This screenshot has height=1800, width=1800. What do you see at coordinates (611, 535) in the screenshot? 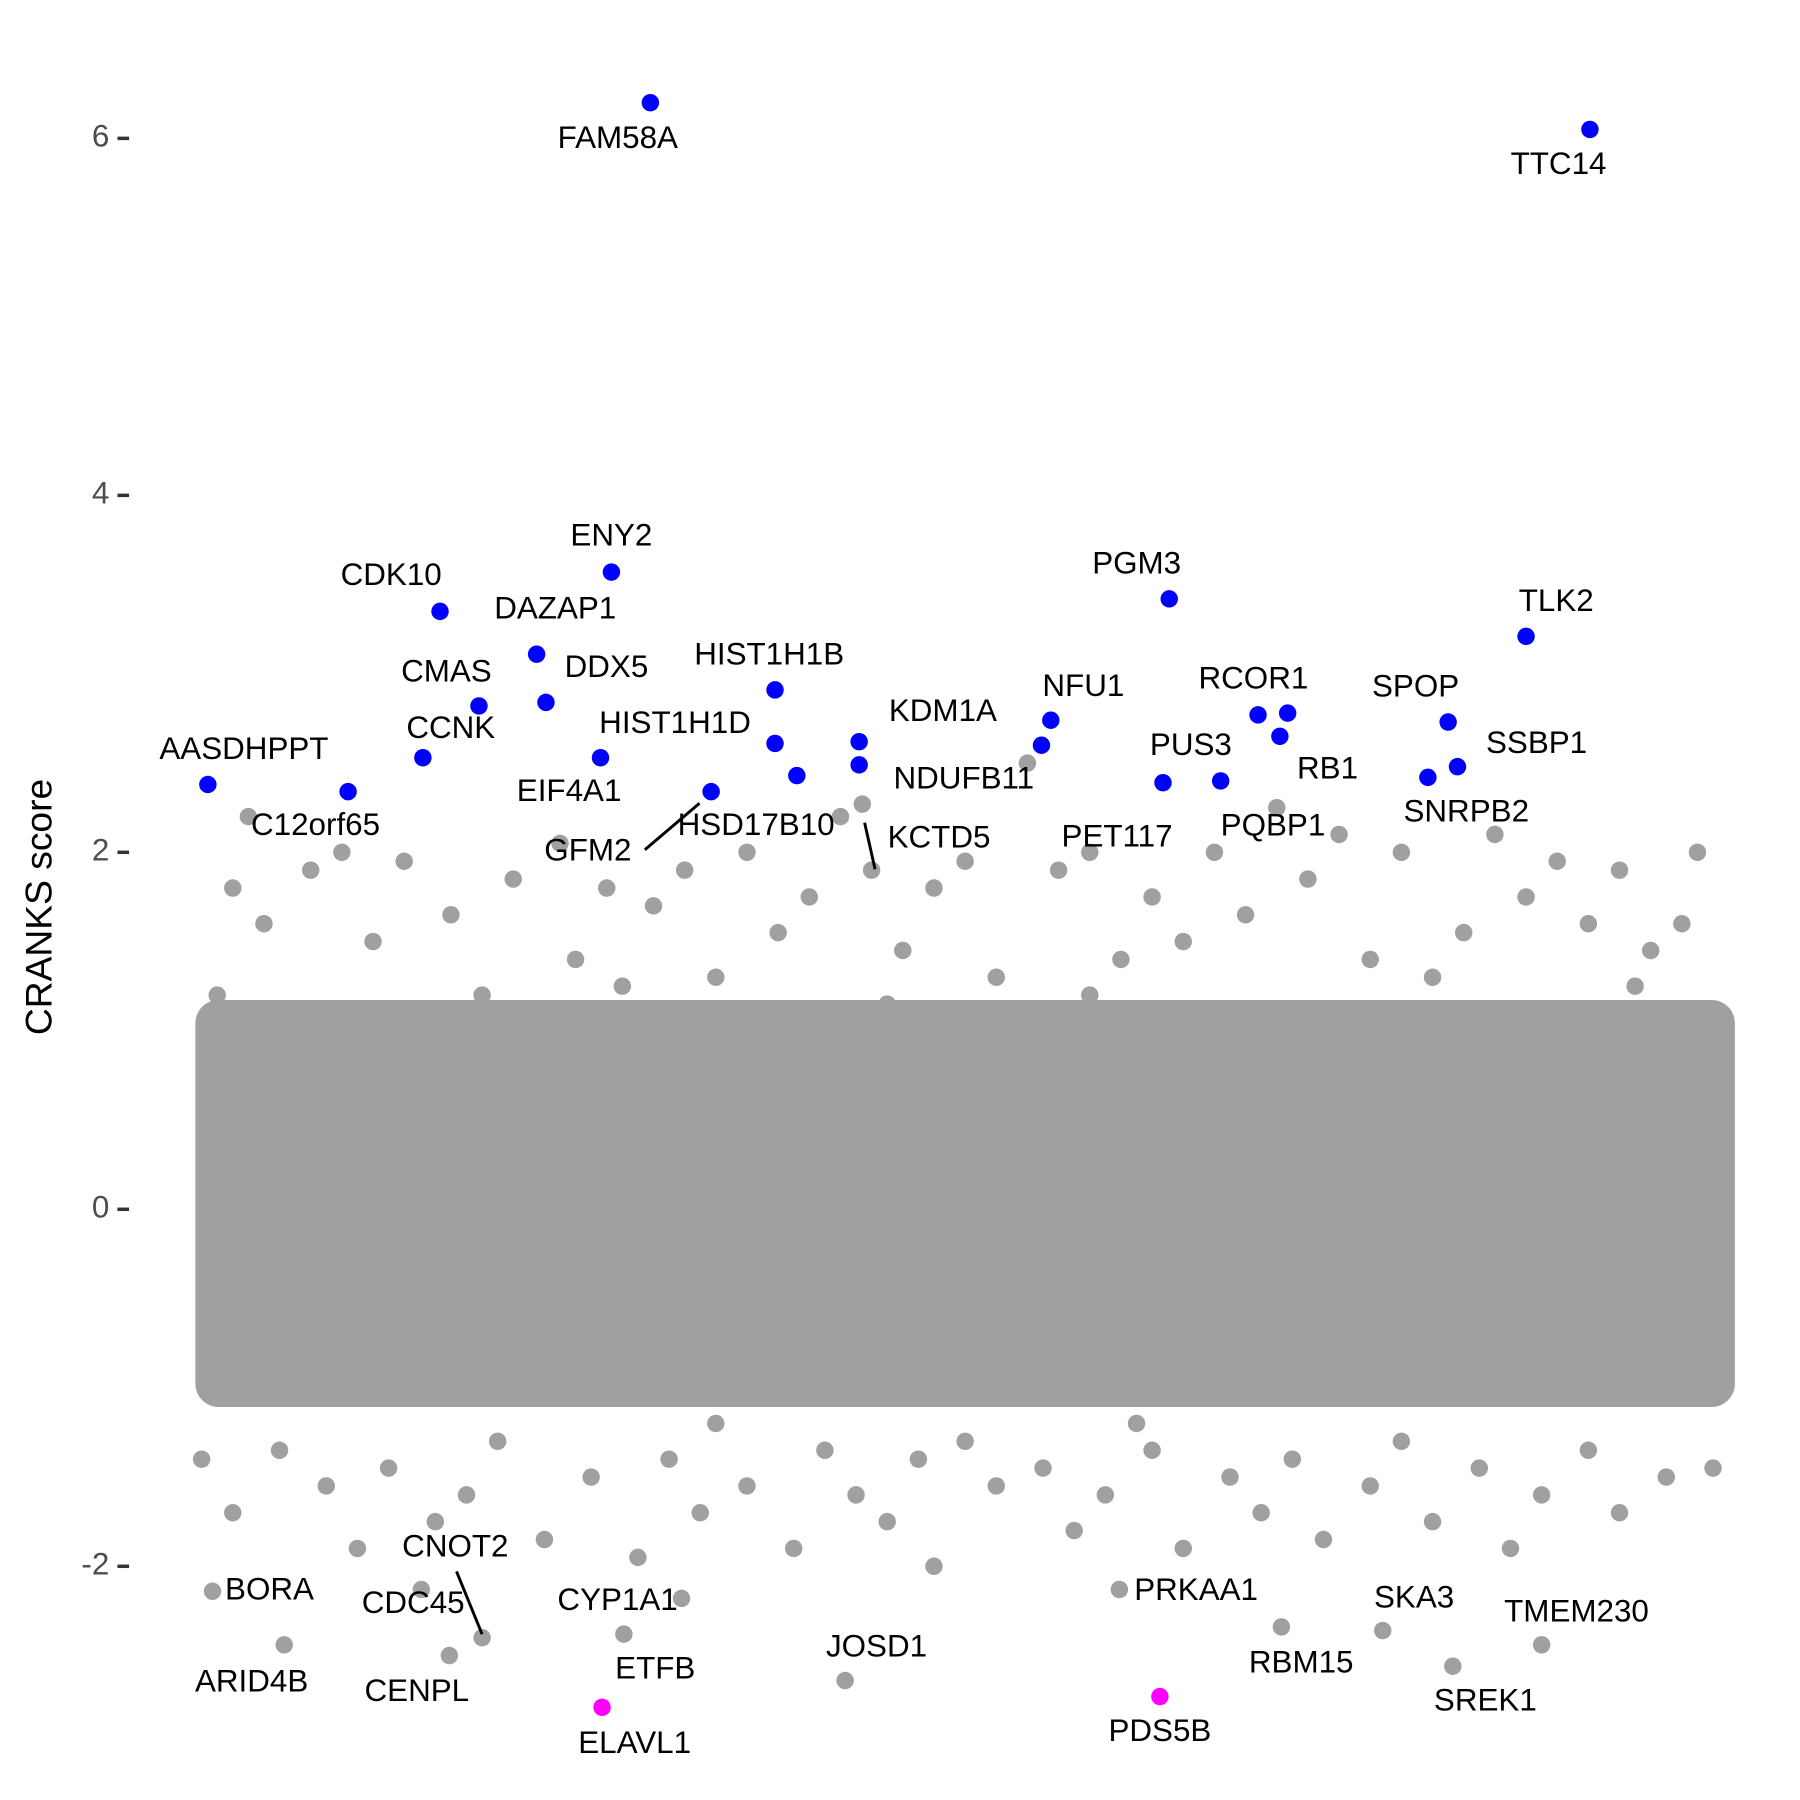
I see `point-label: ENY2` at bounding box center [611, 535].